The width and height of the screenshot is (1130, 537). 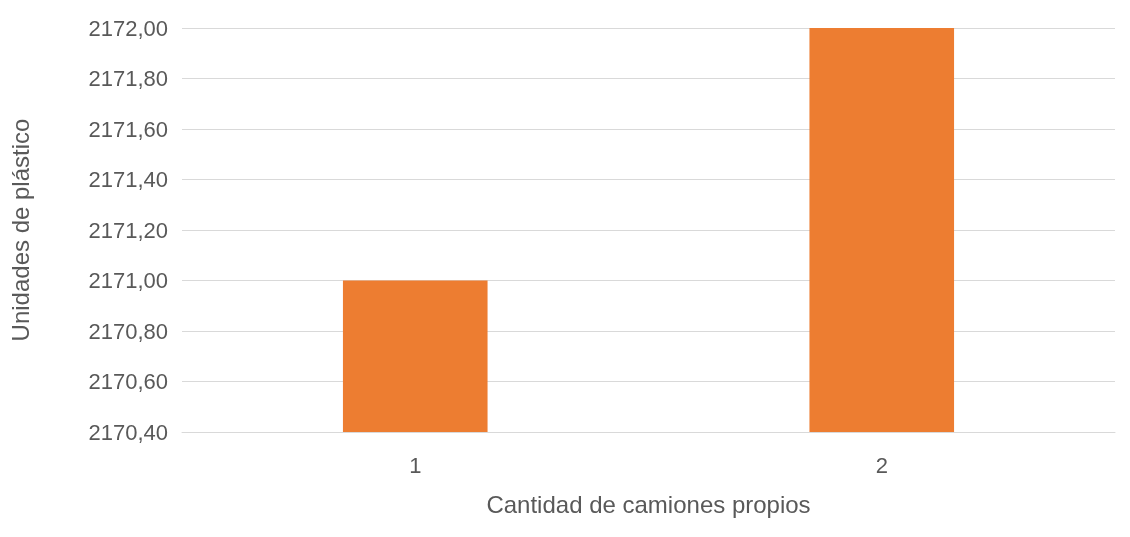 I want to click on y-tick-label: 2171,20, so click(x=128, y=230).